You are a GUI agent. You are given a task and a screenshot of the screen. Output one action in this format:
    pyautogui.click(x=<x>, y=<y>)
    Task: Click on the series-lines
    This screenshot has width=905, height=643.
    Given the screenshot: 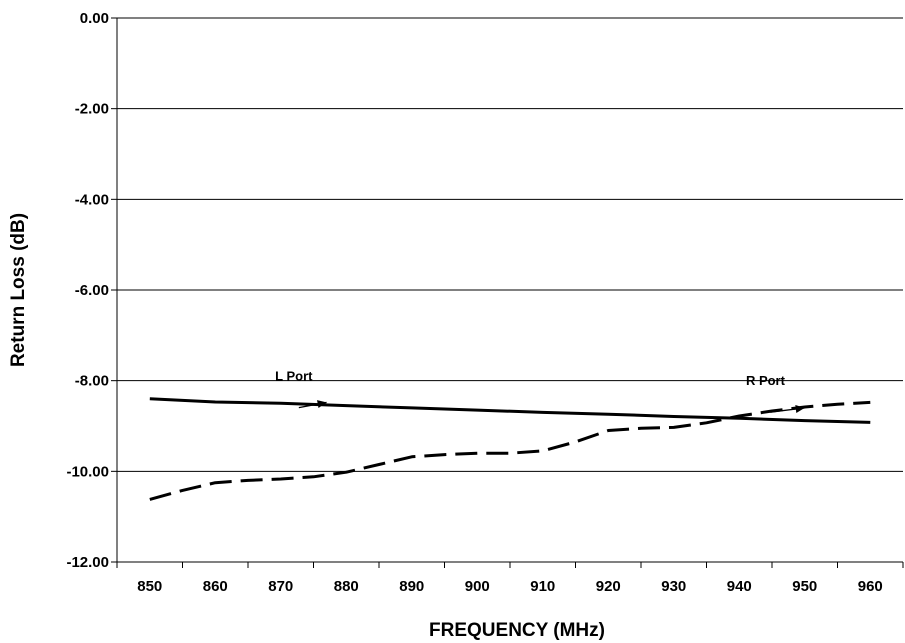 What is the action you would take?
    pyautogui.click(x=510, y=449)
    